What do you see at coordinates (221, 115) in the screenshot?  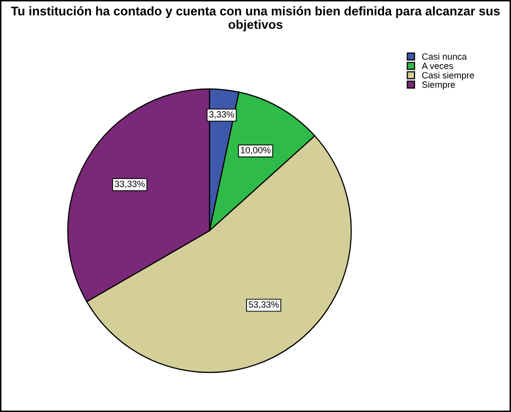 I see `data-label: 3,33%` at bounding box center [221, 115].